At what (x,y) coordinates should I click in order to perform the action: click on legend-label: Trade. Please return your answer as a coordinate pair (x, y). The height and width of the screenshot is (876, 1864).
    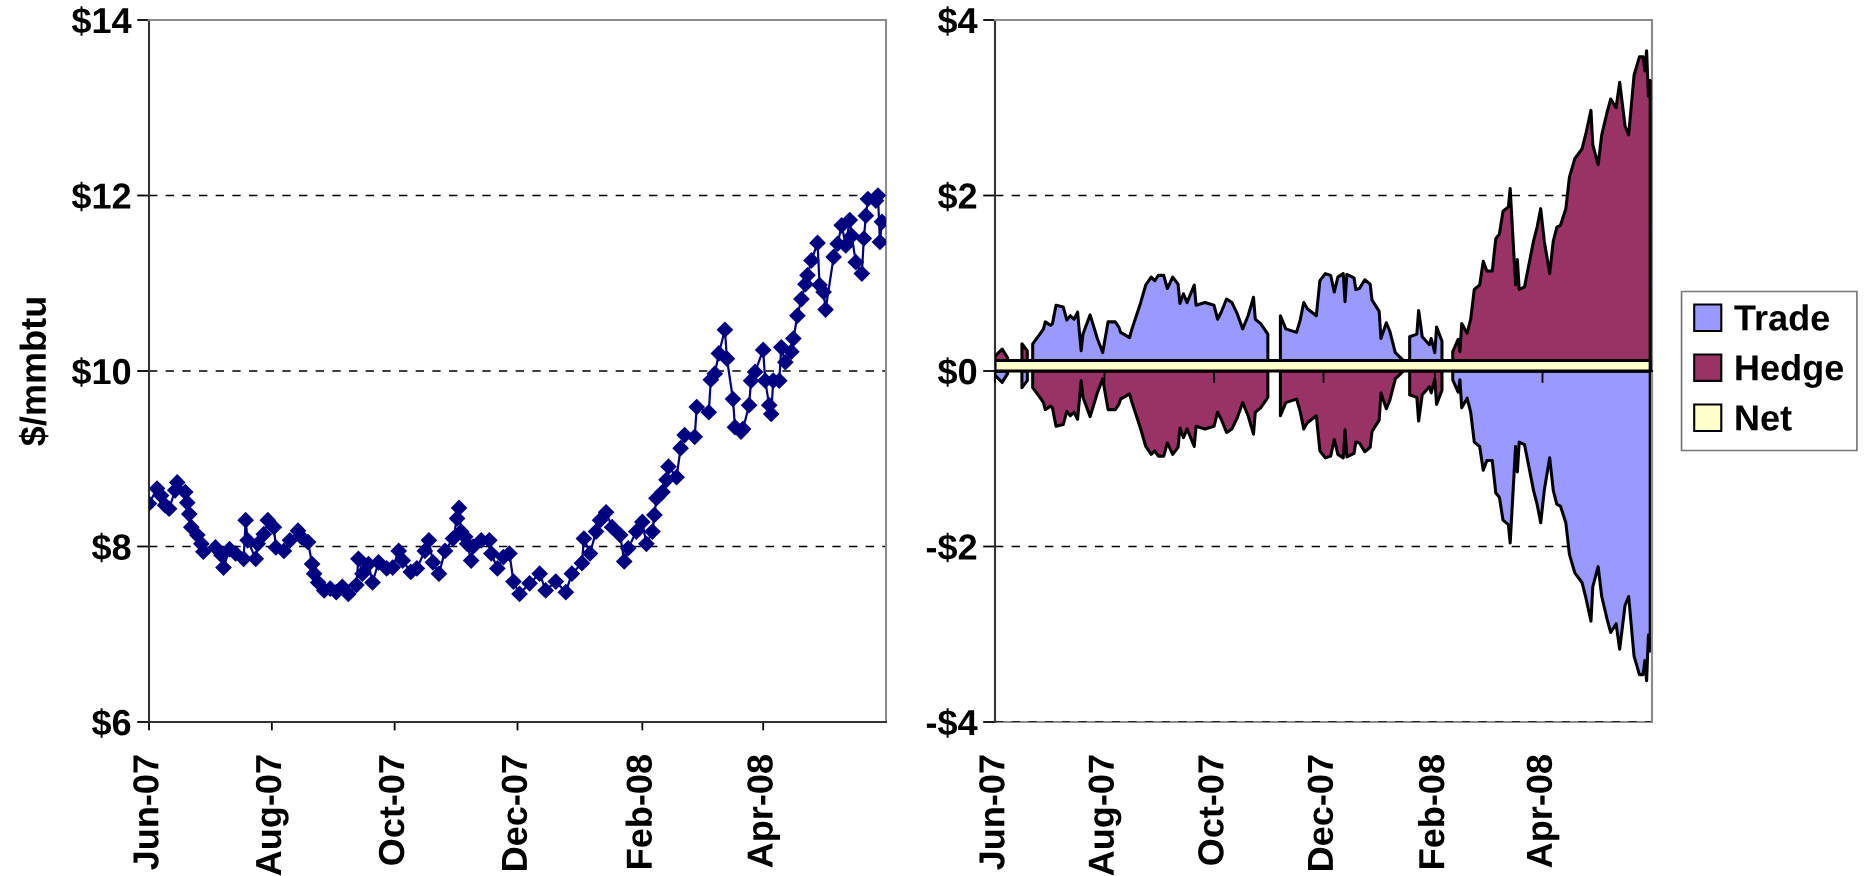
    Looking at the image, I should click on (1782, 317).